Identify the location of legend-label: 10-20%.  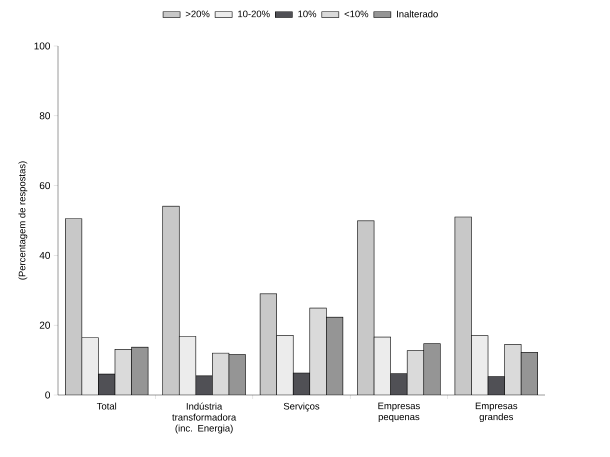
(254, 14).